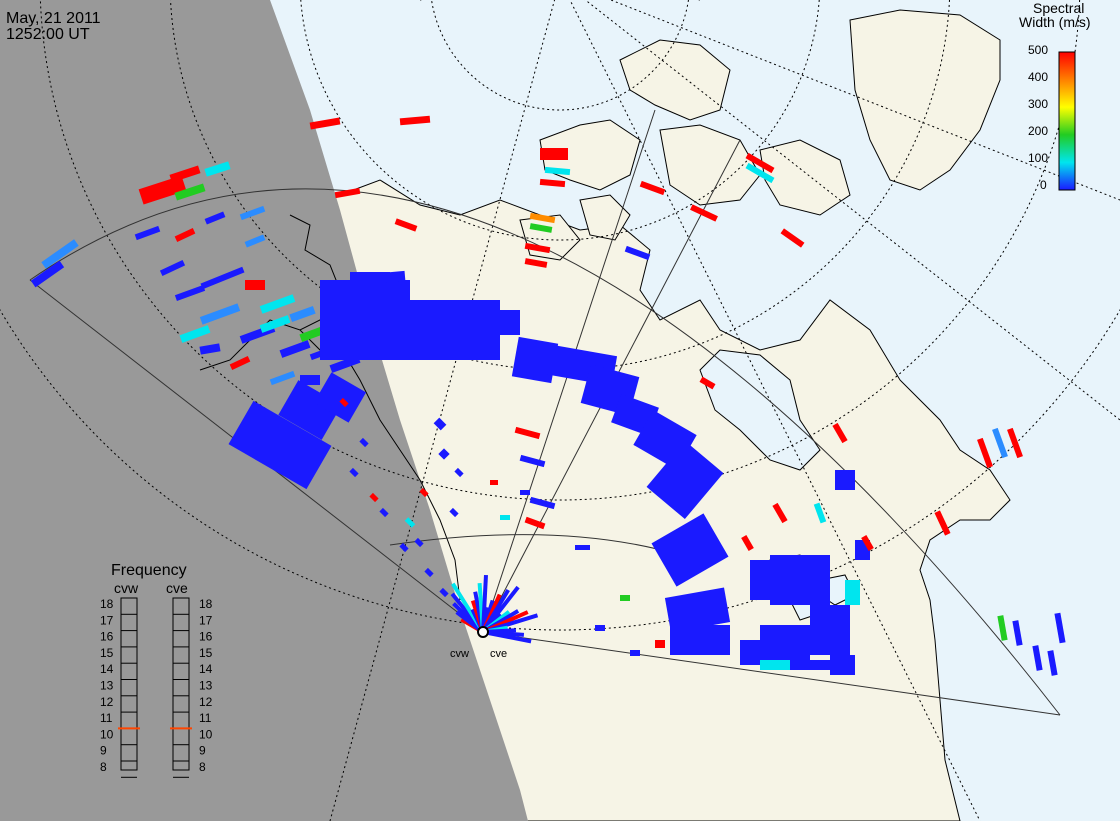  I want to click on frequency-tick-left: 11, so click(106, 718).